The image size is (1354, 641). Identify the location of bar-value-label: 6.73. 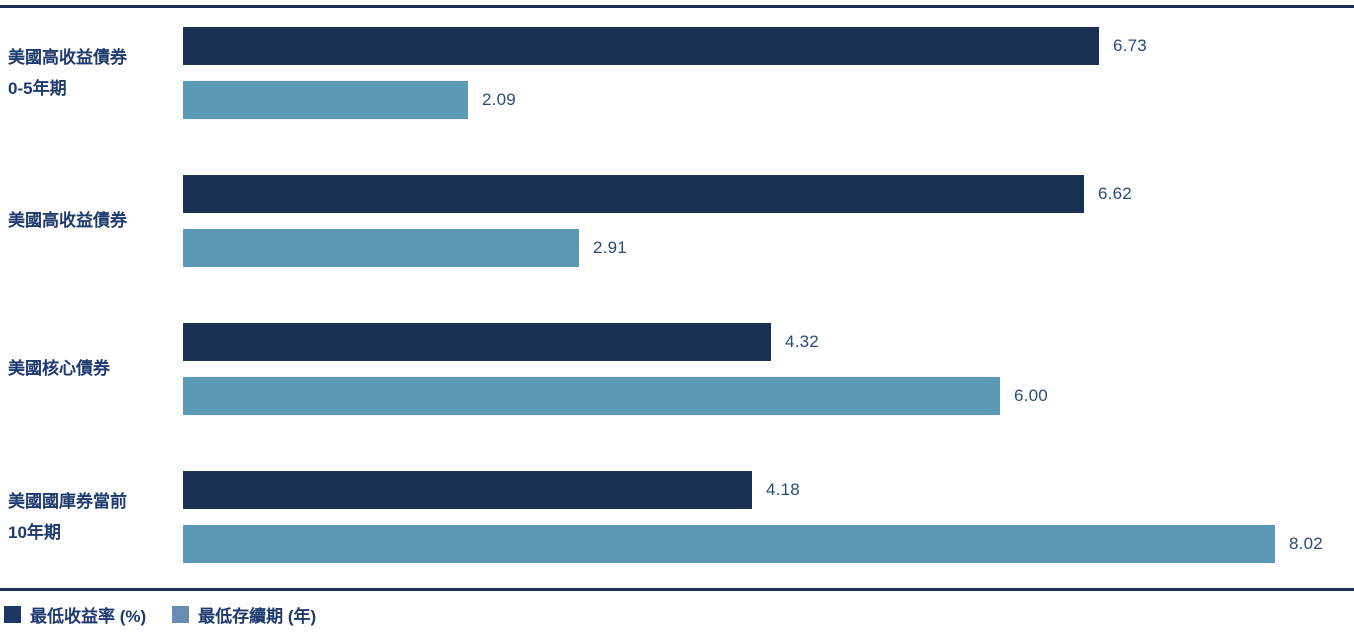
(1130, 45).